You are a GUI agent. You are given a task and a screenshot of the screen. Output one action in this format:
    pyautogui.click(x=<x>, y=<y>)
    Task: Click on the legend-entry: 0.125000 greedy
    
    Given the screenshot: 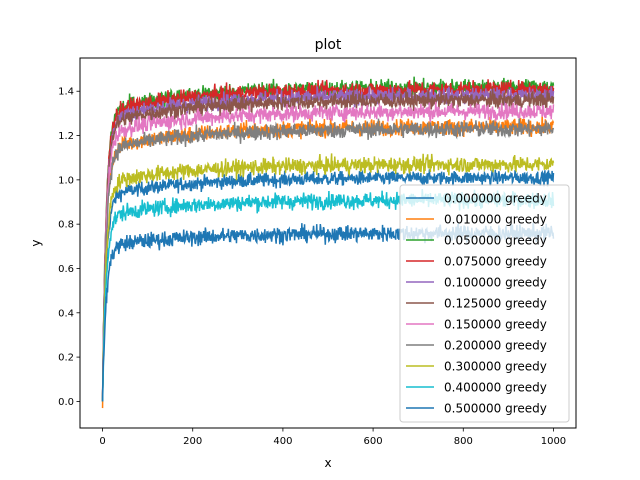 What is the action you would take?
    pyautogui.click(x=495, y=304)
    